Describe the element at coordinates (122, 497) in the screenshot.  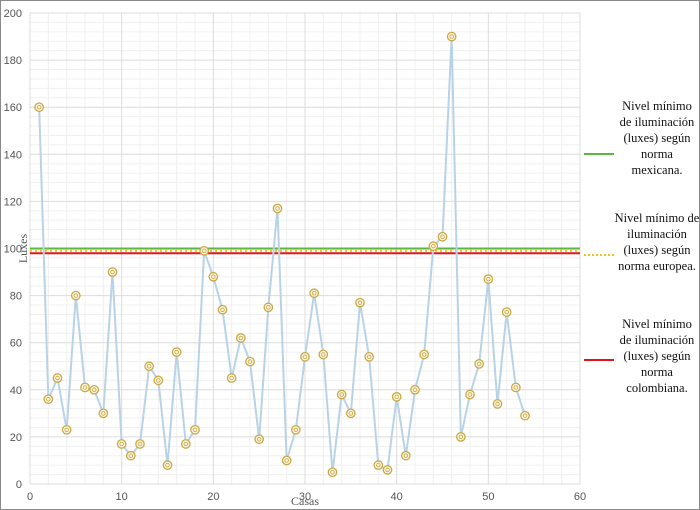
I see `x-tick-label: 10` at that location.